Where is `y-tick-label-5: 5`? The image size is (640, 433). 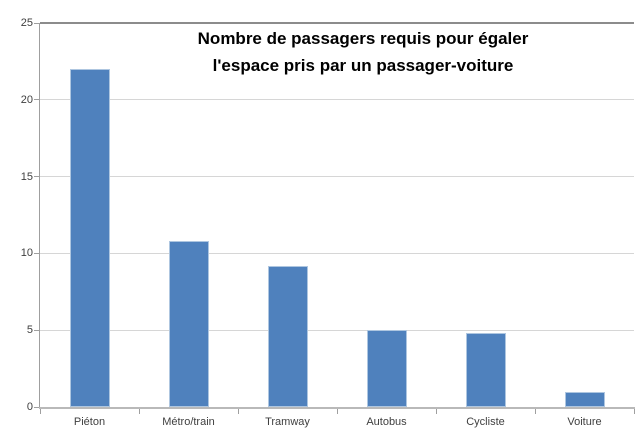 y-tick-label-5: 5 is located at coordinates (29, 330).